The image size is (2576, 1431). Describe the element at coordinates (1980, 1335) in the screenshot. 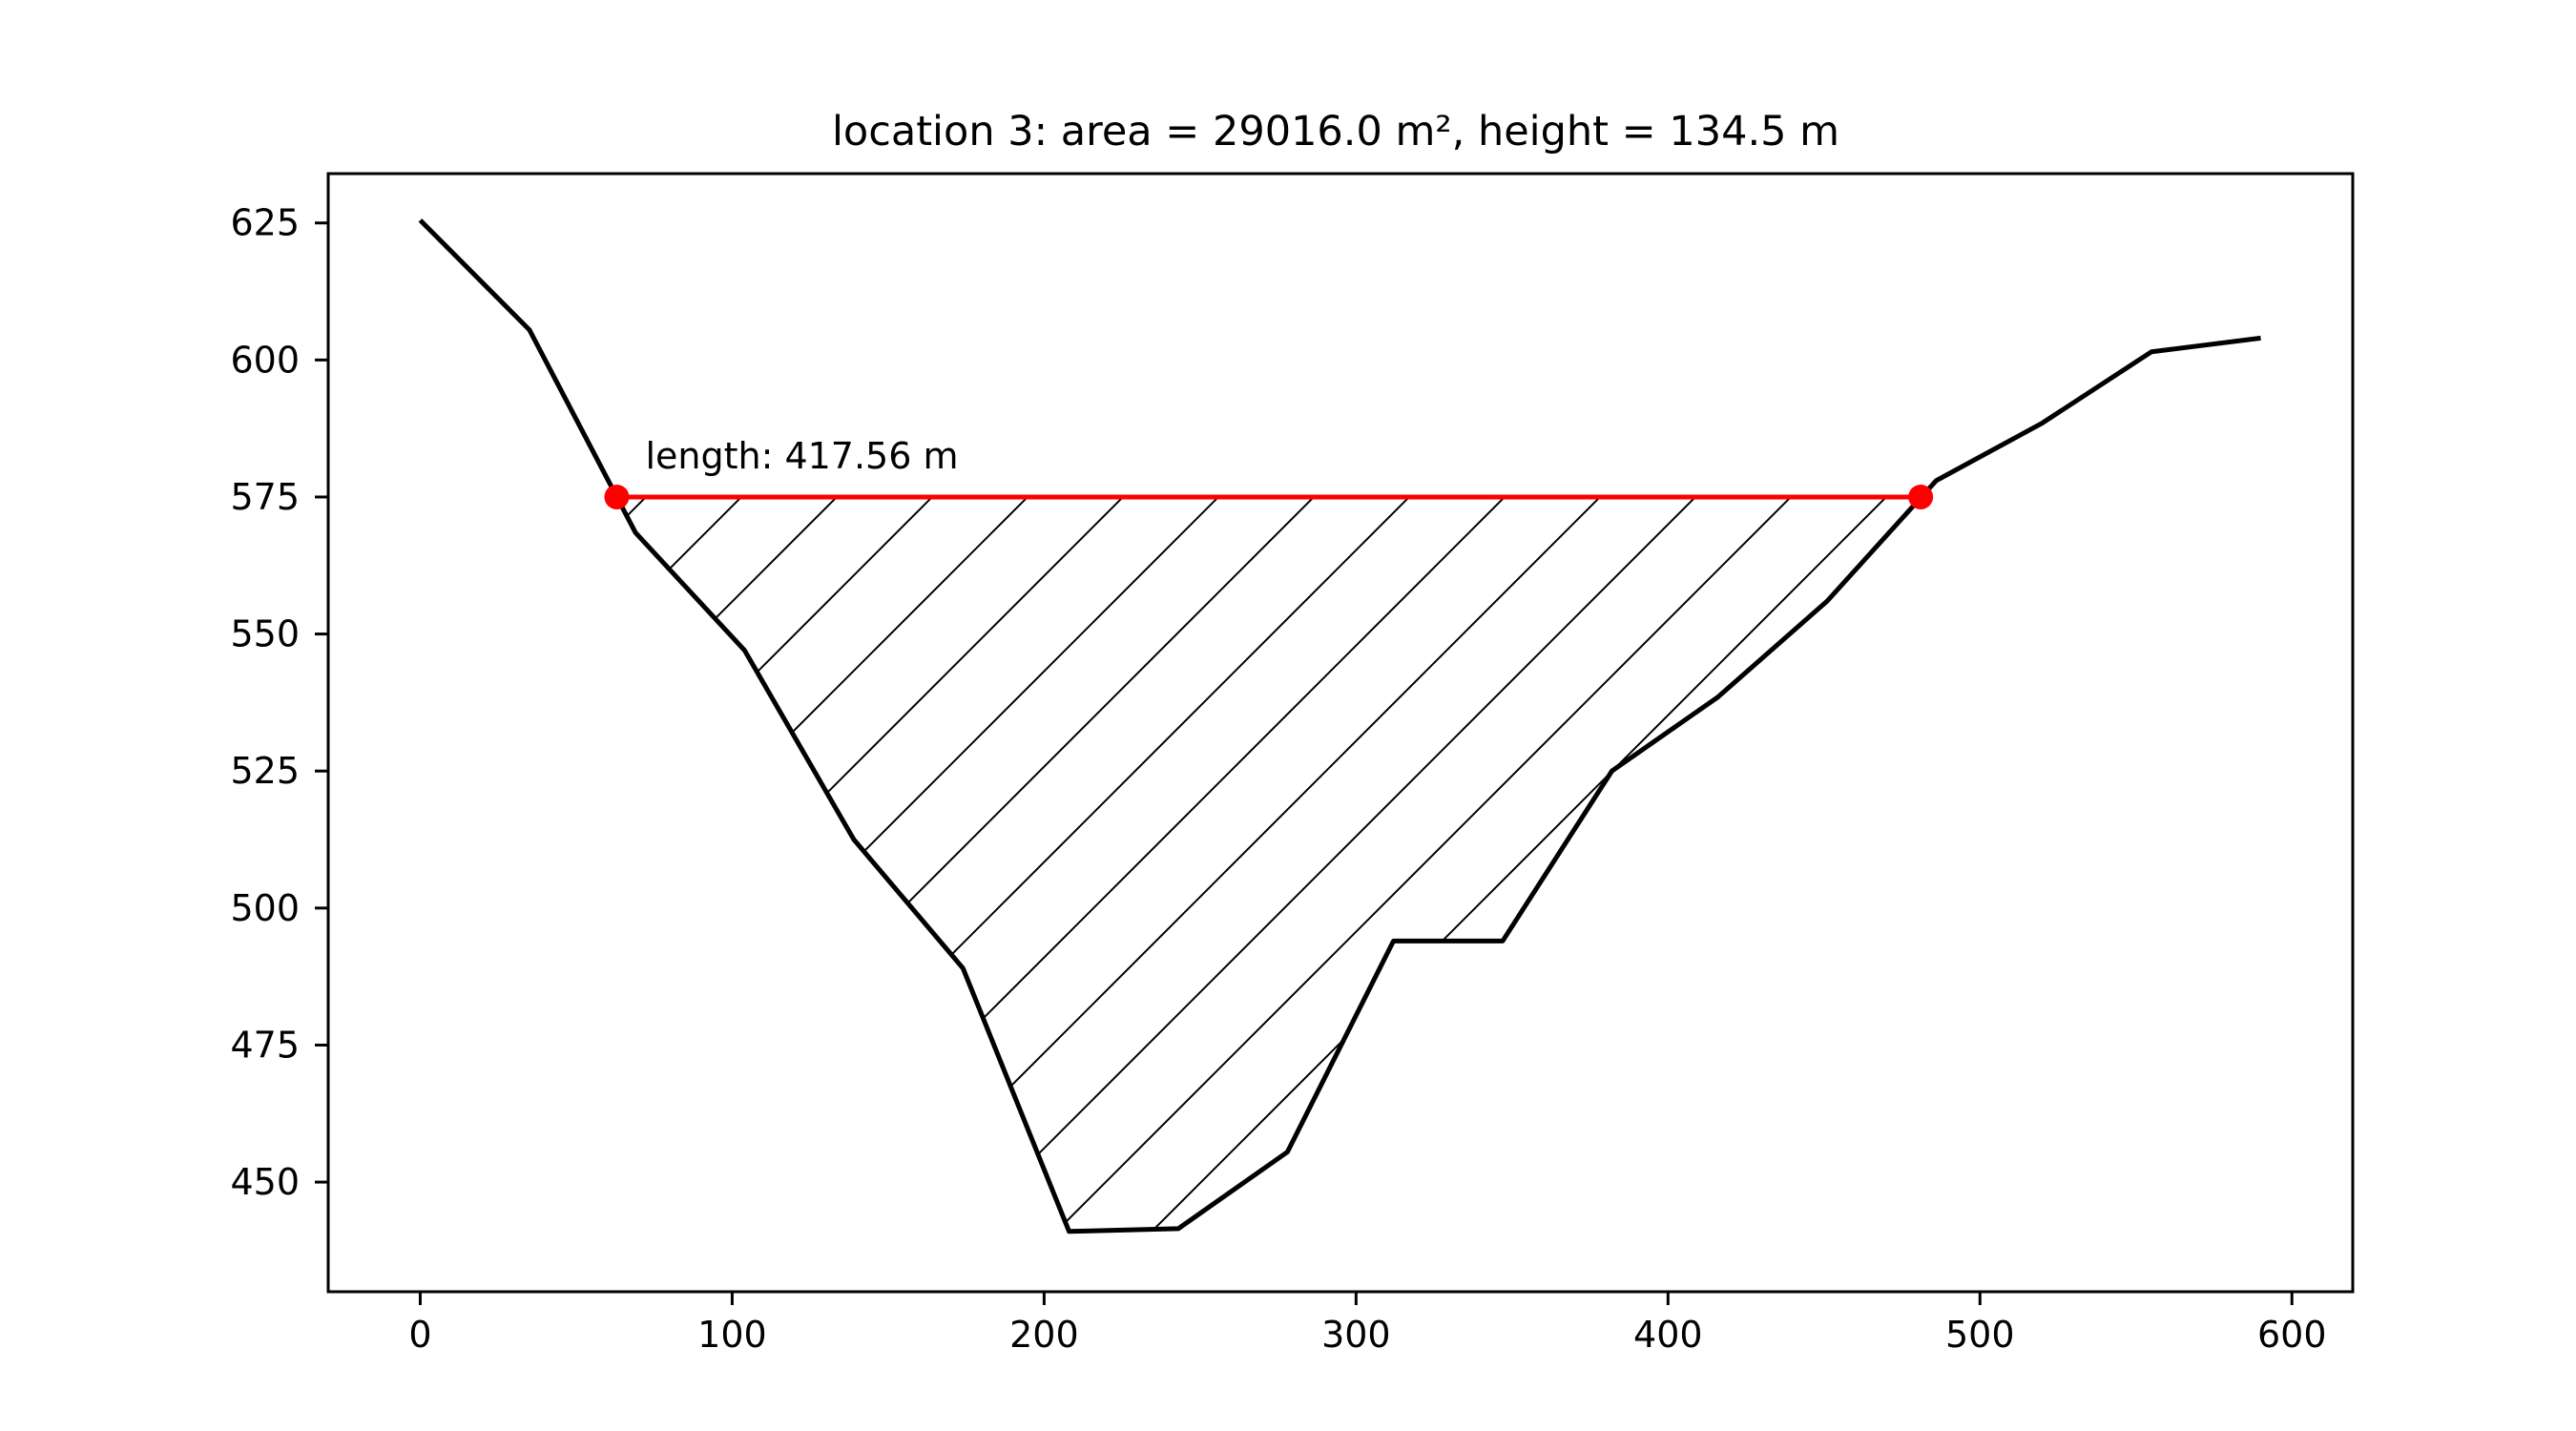

I see `x-tick-label: 500` at that location.